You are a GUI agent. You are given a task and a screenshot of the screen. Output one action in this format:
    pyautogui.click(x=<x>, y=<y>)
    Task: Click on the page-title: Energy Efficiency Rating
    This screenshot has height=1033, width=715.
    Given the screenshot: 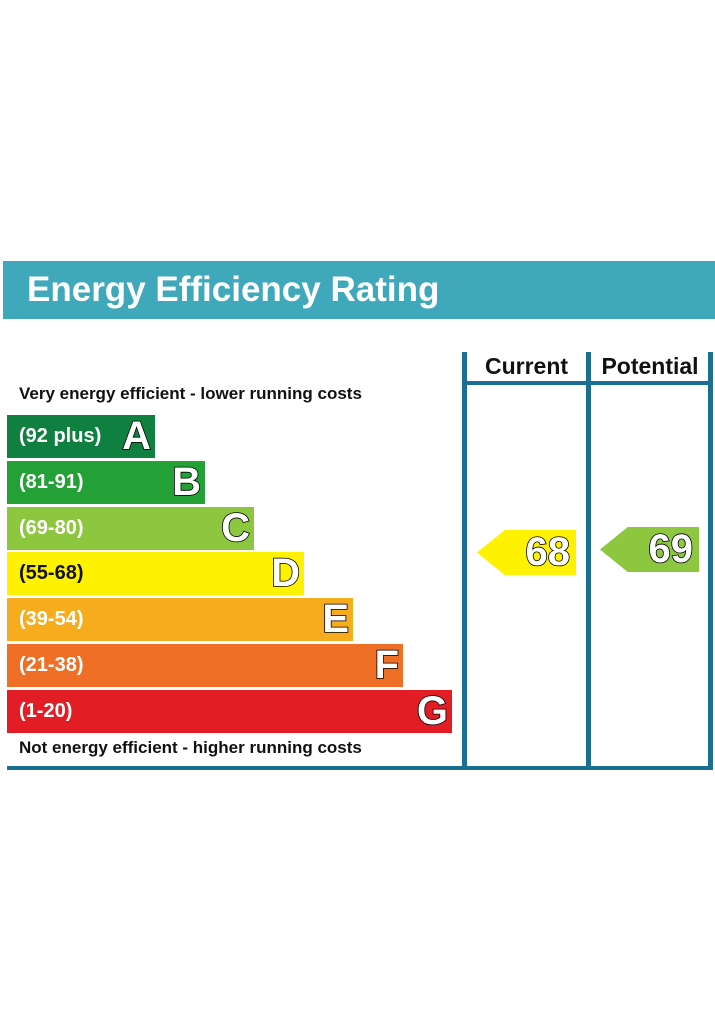 What is the action you would take?
    pyautogui.click(x=233, y=289)
    